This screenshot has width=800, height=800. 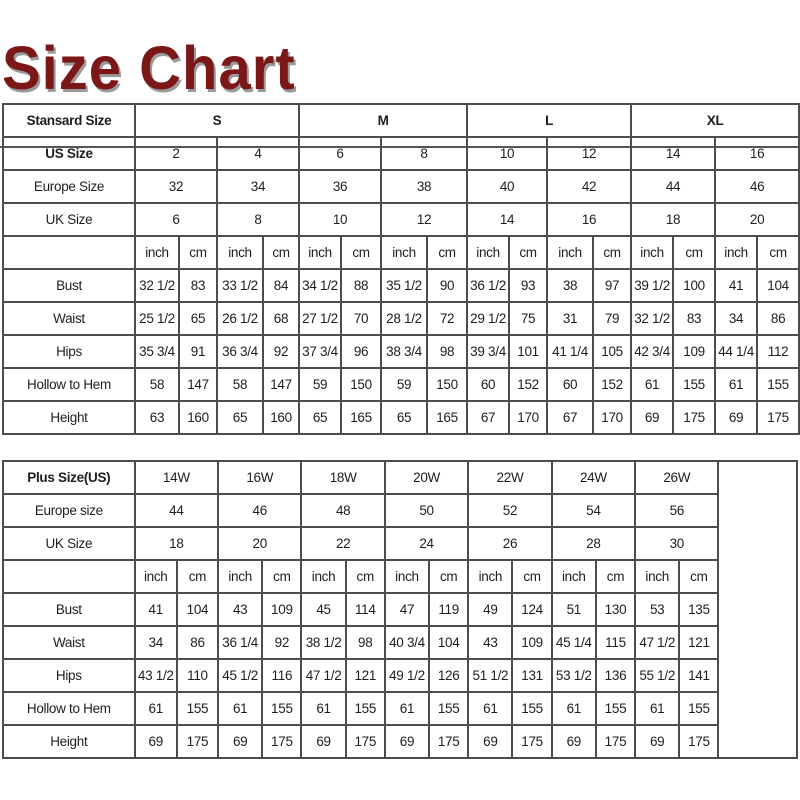 What do you see at coordinates (612, 285) in the screenshot?
I see `measurement-value: 97` at bounding box center [612, 285].